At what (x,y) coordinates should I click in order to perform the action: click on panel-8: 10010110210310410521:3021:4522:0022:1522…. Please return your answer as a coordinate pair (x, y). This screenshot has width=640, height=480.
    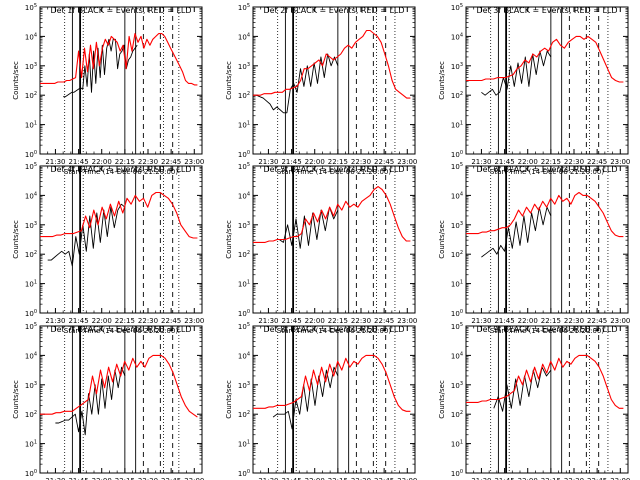
    Looking at the image, I should click on (321, 401).